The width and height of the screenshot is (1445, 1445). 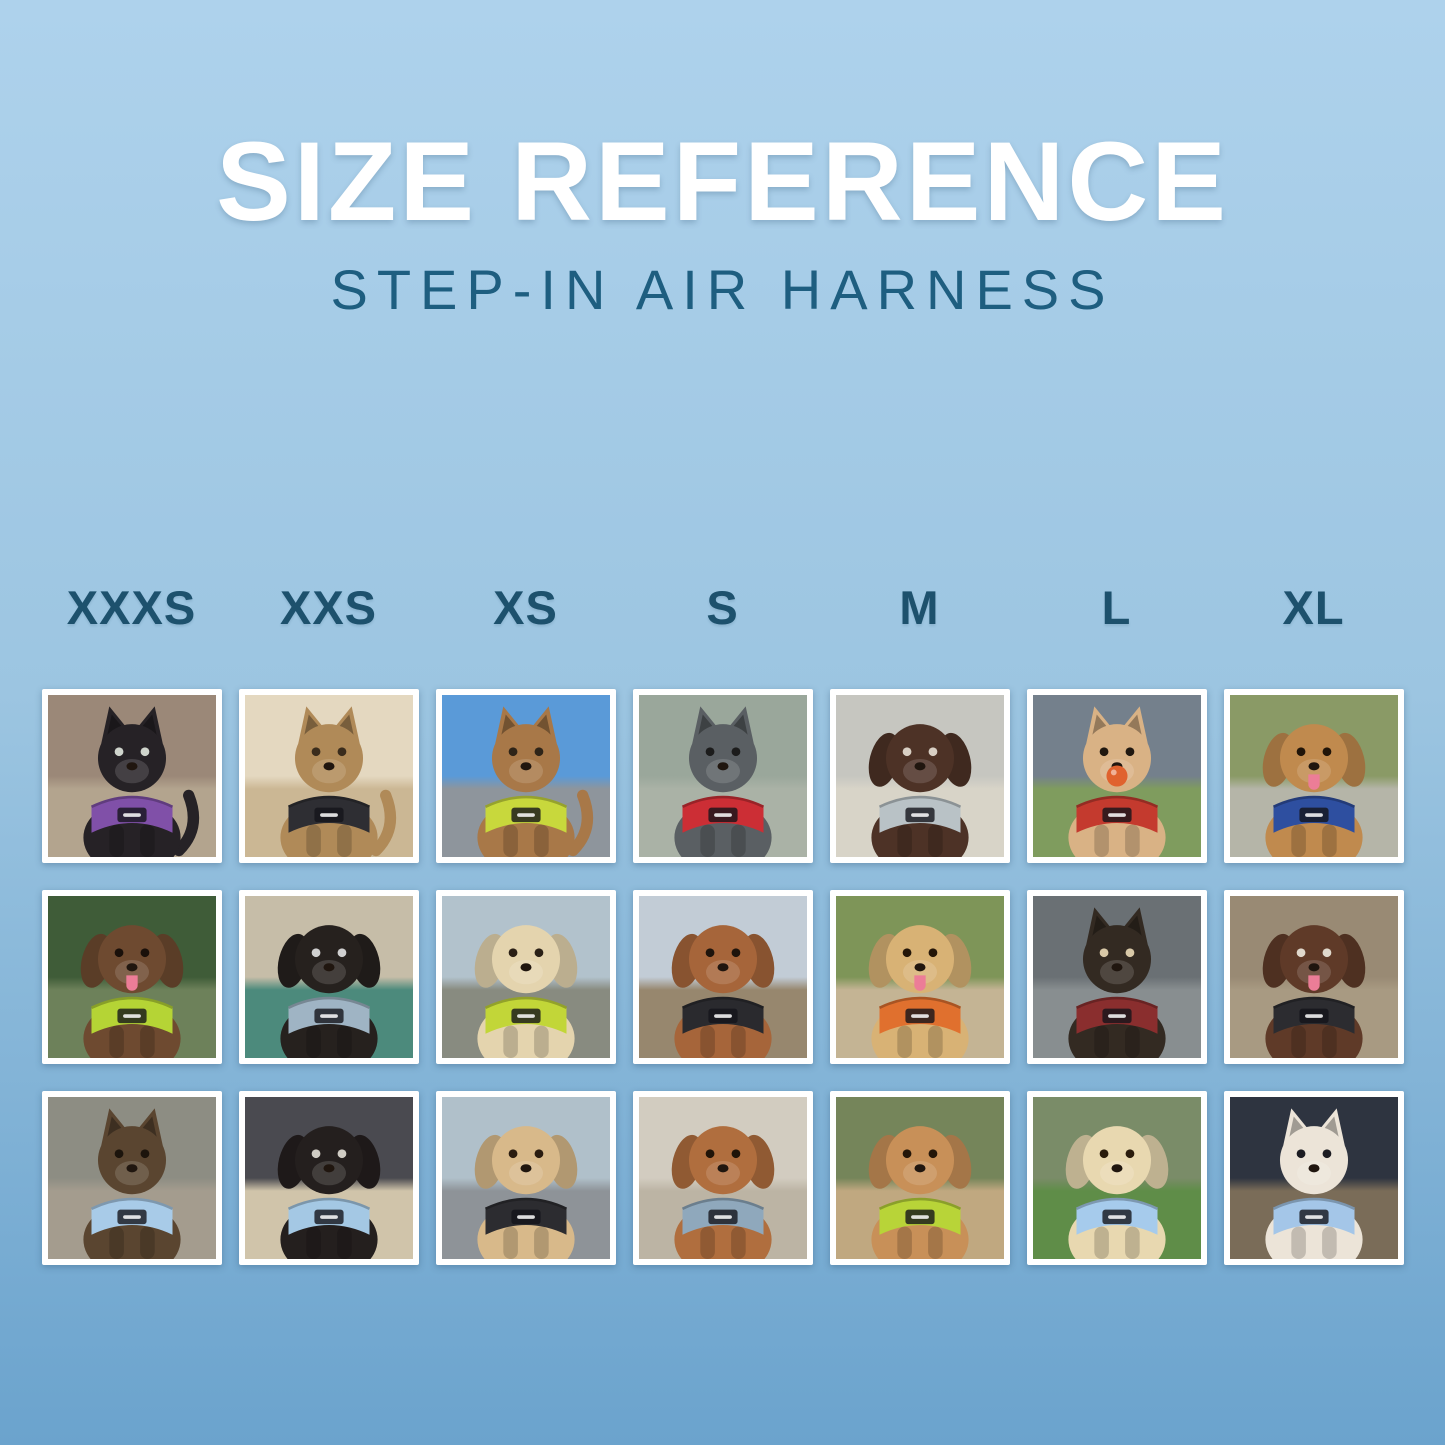 What do you see at coordinates (919, 607) in the screenshot?
I see `size-label-m: M` at bounding box center [919, 607].